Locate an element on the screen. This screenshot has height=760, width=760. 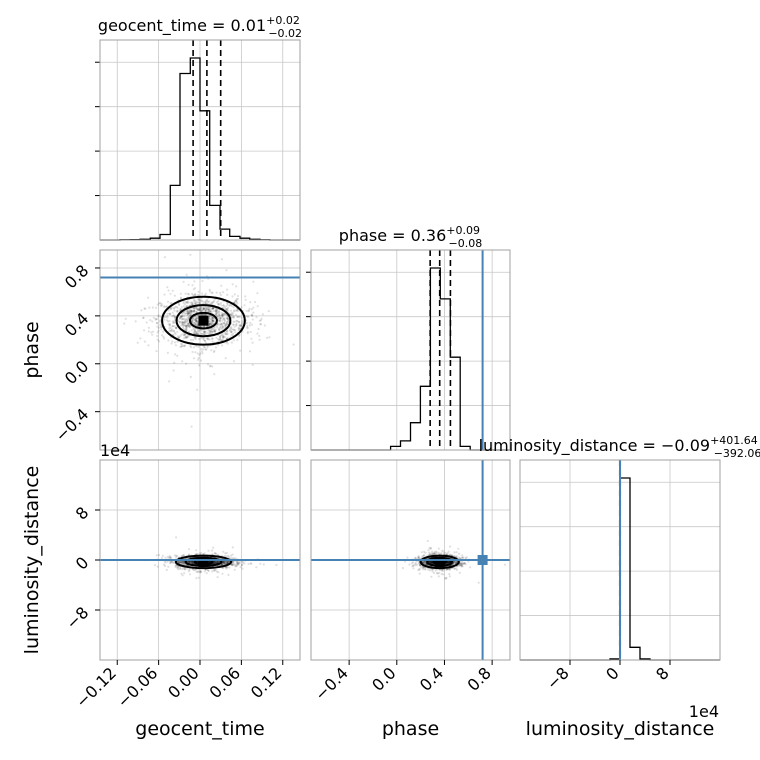
ytick-label-phase-1: 0.0 is located at coordinates (76, 372).